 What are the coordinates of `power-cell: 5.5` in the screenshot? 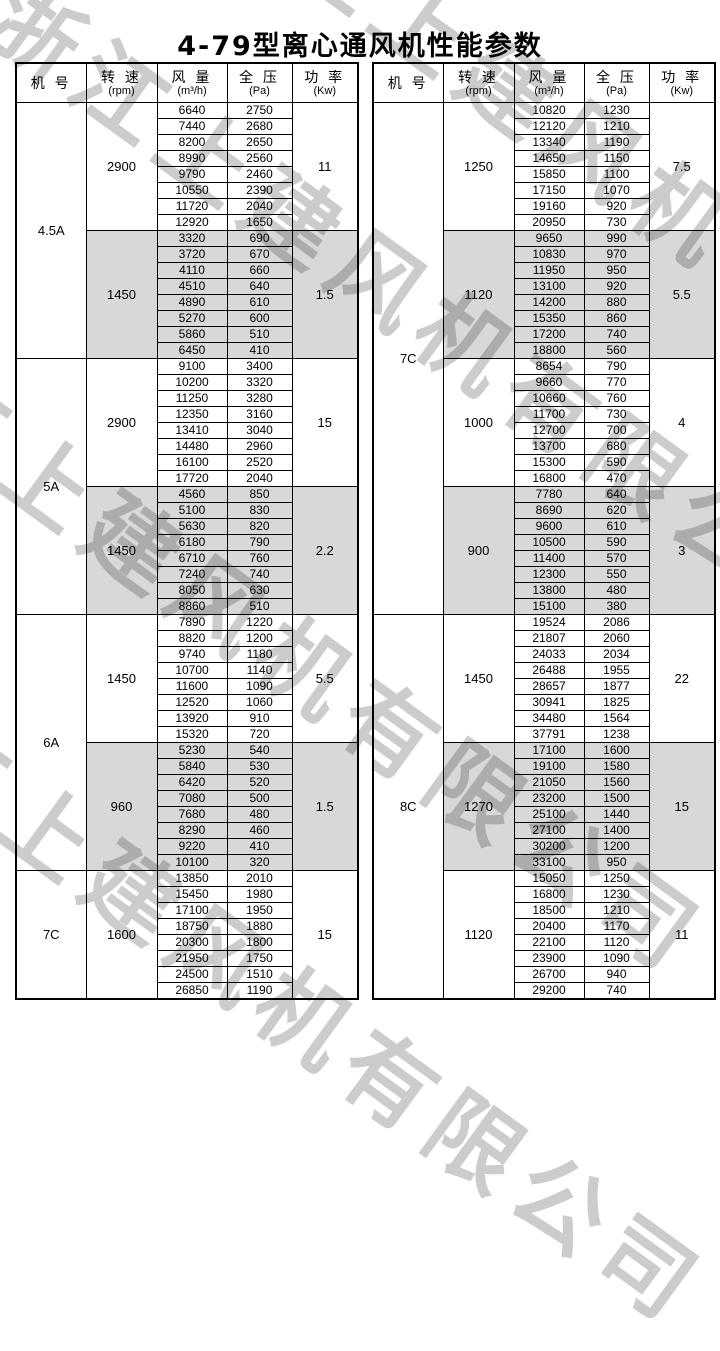 It's located at (325, 678).